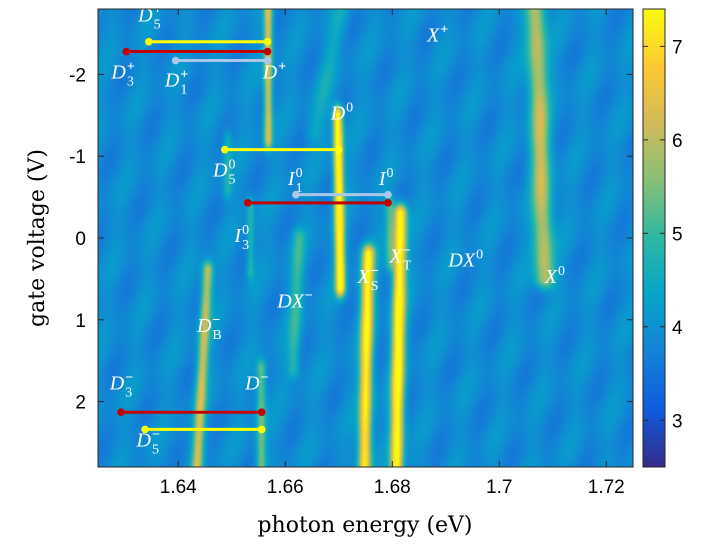 This screenshot has width=702, height=544. I want to click on y-tick-label: -2, so click(77, 75).